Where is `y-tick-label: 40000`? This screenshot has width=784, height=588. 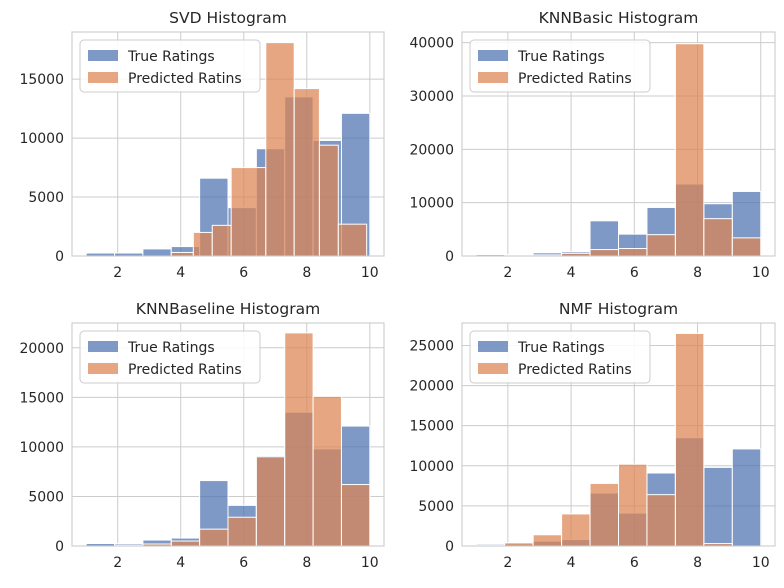 y-tick-label: 40000 is located at coordinates (431, 44).